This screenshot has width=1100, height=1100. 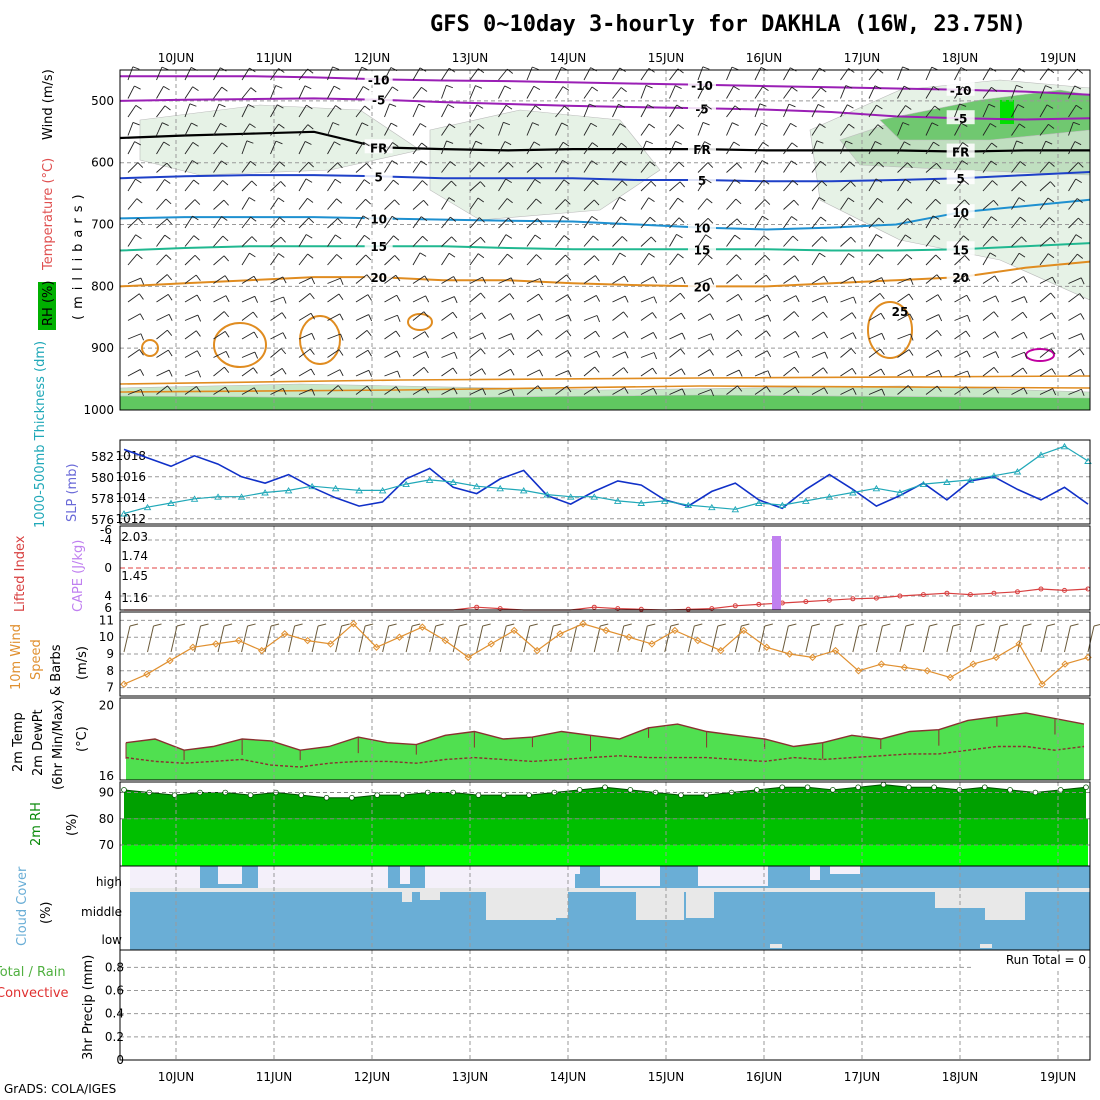 What do you see at coordinates (78, 576) in the screenshot?
I see `cape-label-group: CAPE (J/kg)` at bounding box center [78, 576].